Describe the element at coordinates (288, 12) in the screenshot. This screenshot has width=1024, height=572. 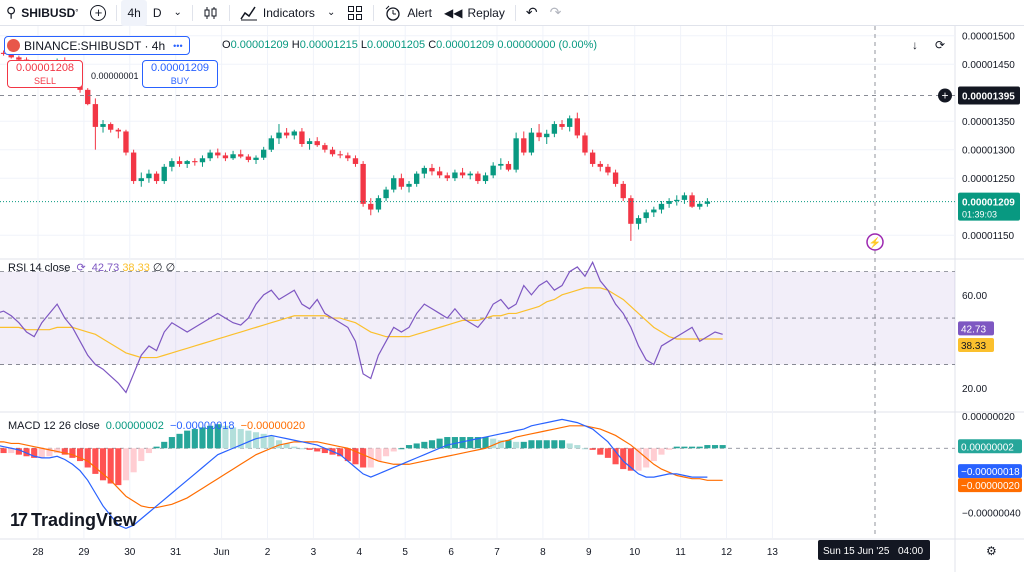
I see `indicators-label: Indicators` at that location.